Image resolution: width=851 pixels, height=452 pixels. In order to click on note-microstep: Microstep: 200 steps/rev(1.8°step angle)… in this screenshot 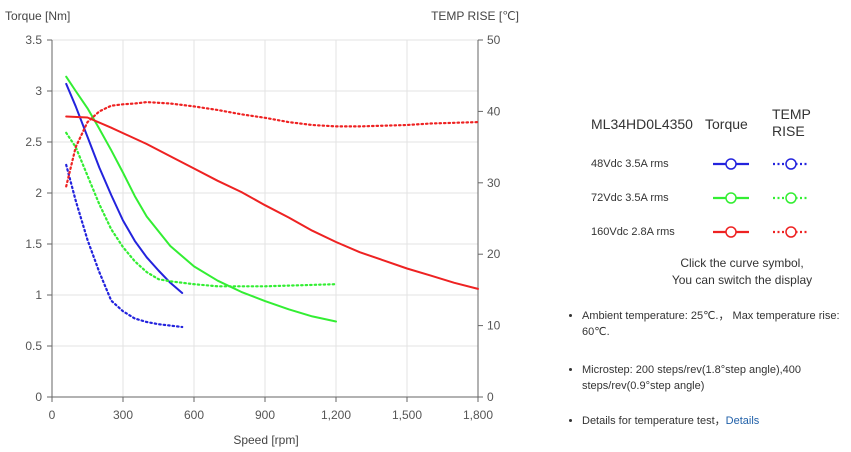, I will do `click(716, 378)`.